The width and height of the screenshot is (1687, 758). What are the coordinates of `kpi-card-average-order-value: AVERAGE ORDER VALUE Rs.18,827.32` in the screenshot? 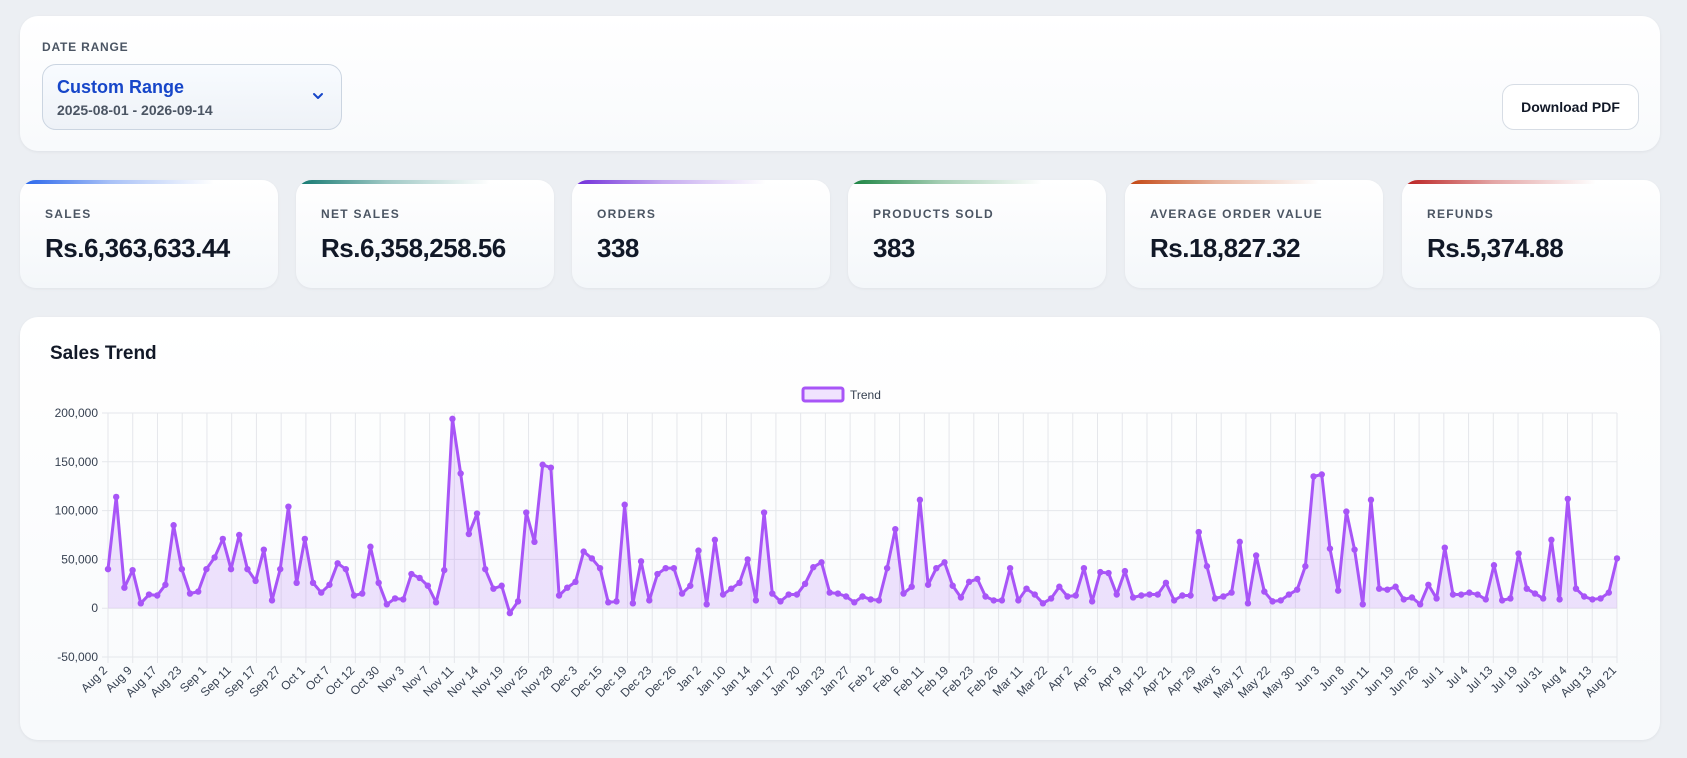 It's located at (1254, 234).